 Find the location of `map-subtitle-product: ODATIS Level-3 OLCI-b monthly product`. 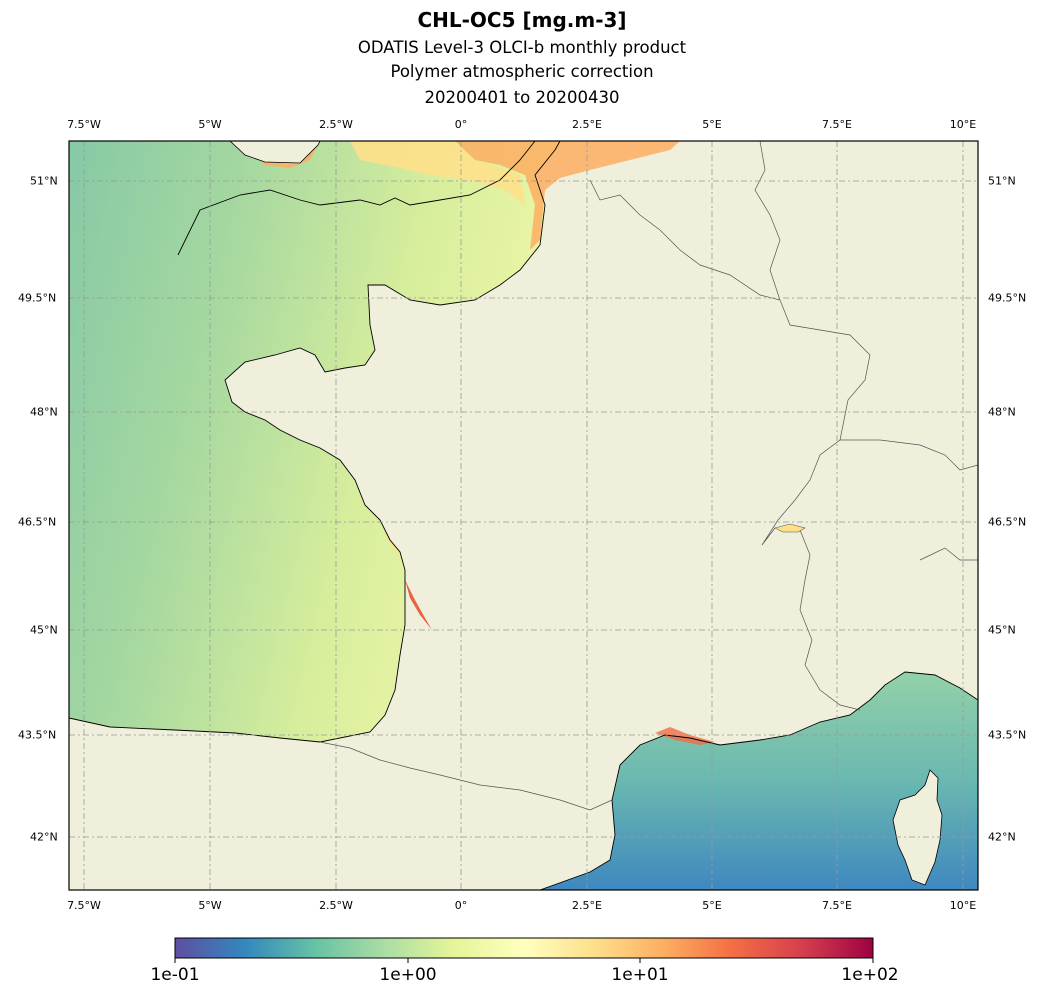

map-subtitle-product: ODATIS Level-3 OLCI-b monthly product is located at coordinates (522, 47).